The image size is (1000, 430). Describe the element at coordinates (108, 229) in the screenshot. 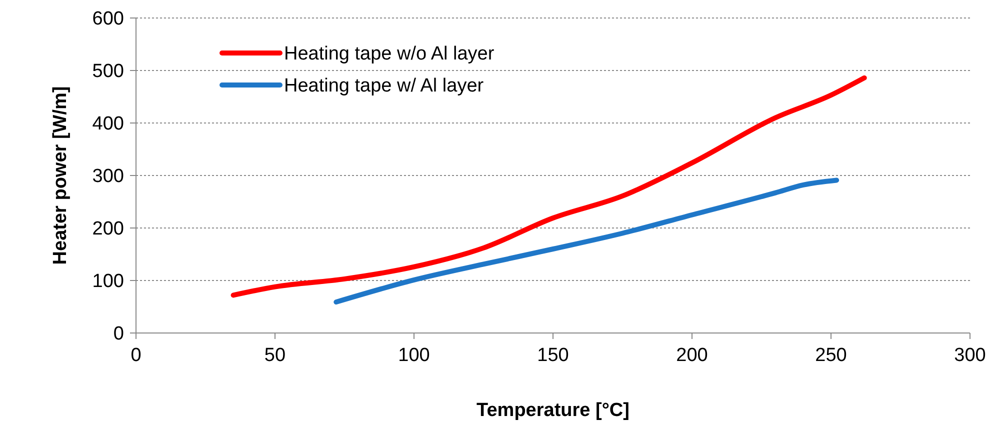

I see `y-tick-label: 200` at that location.